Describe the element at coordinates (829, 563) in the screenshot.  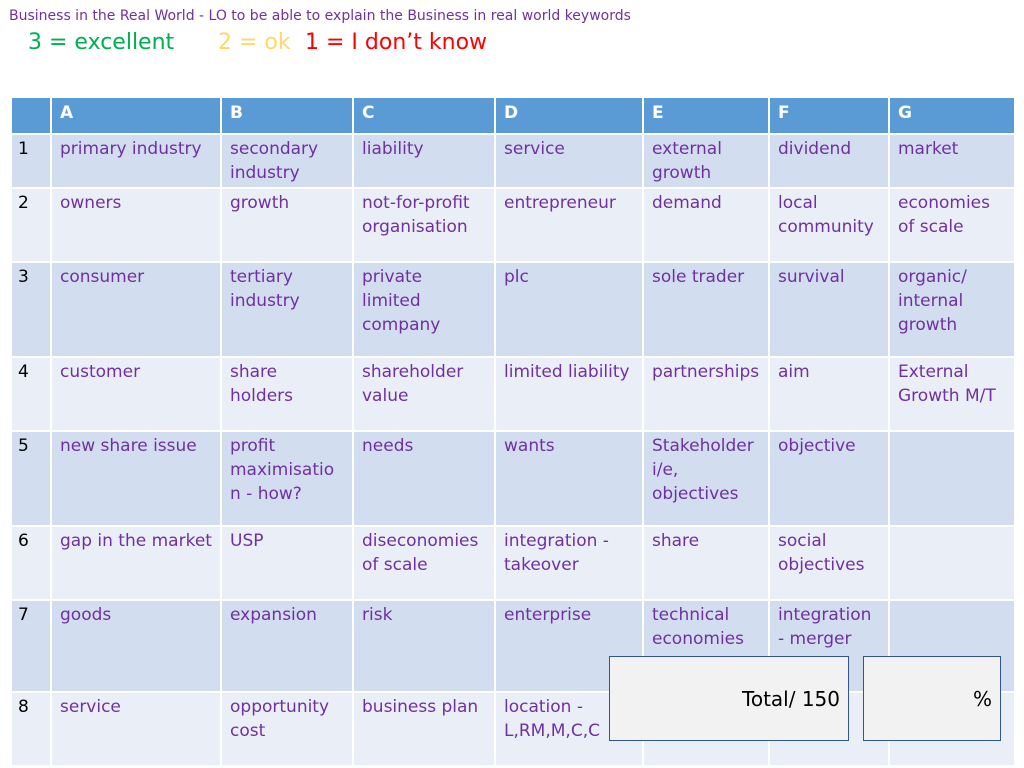
I see `table-cell: social objectives` at that location.